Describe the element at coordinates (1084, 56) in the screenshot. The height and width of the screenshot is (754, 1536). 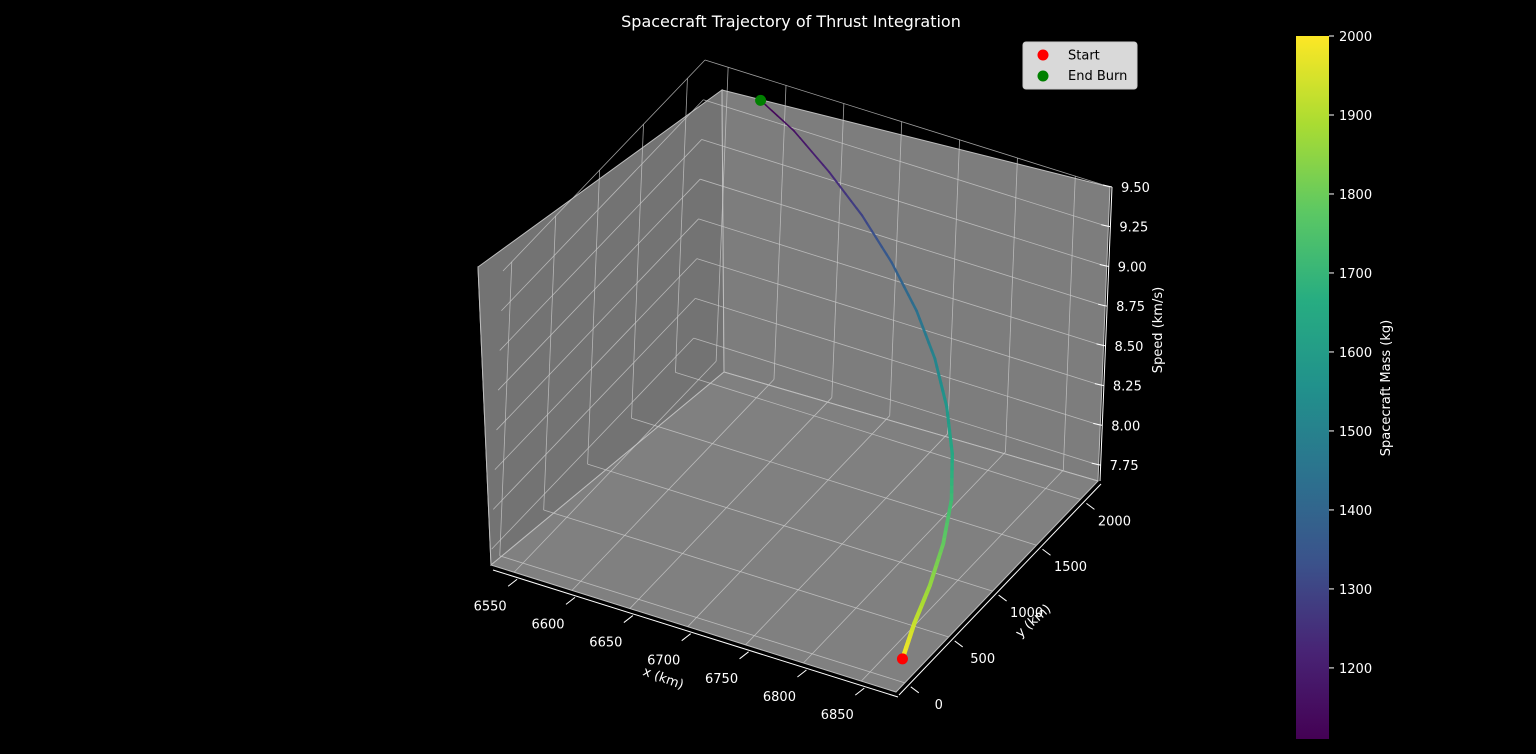
I see `legend-label-start: Start` at that location.